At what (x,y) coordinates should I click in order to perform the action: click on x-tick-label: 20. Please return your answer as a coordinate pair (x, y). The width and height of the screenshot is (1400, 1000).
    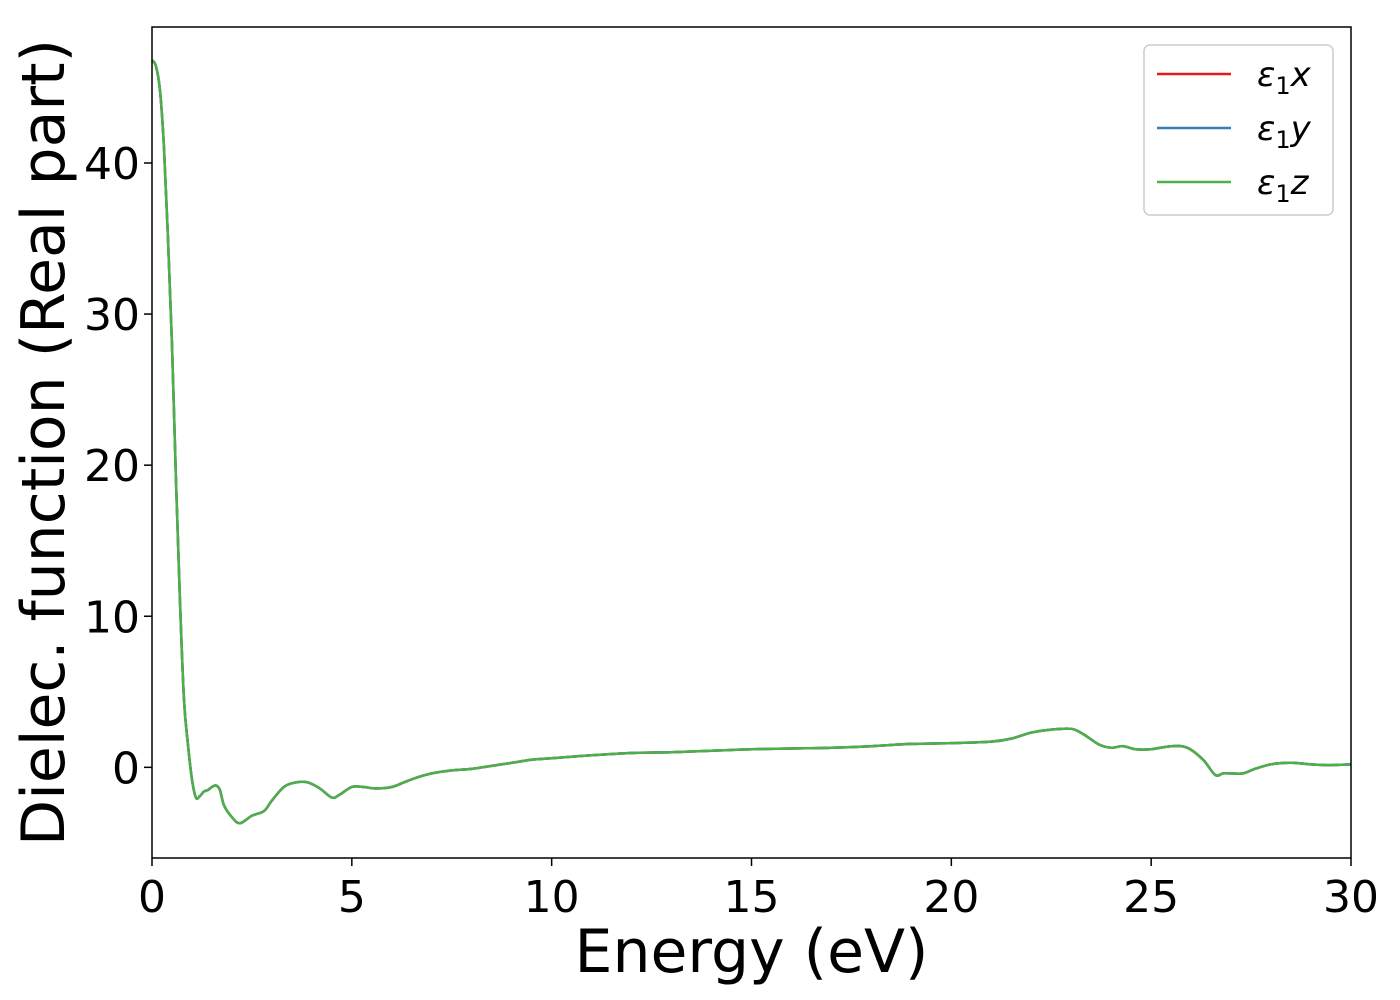
    Looking at the image, I should click on (951, 897).